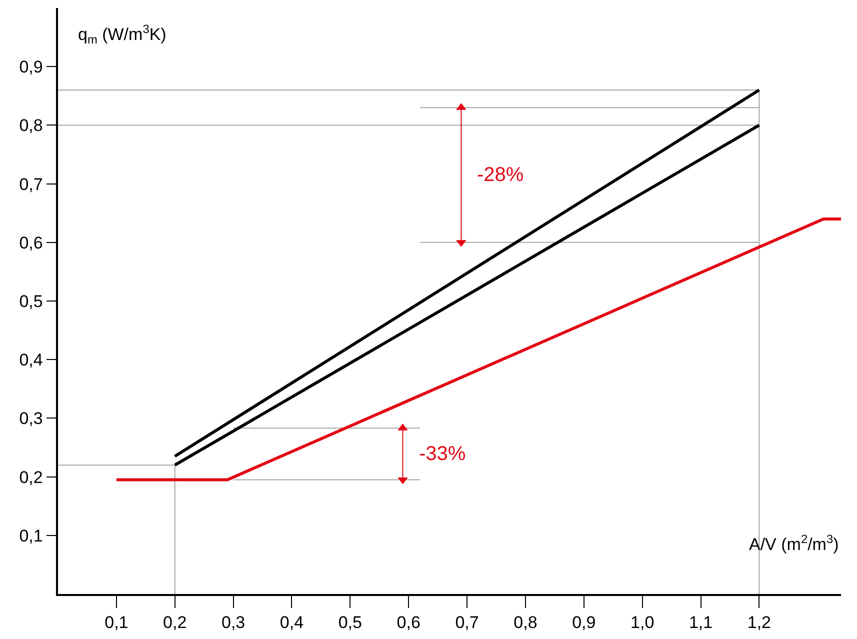 The height and width of the screenshot is (639, 857). Describe the element at coordinates (794, 543) in the screenshot. I see `x-axis-title: A/V (m$^{2}$/m$^{3}$)` at that location.